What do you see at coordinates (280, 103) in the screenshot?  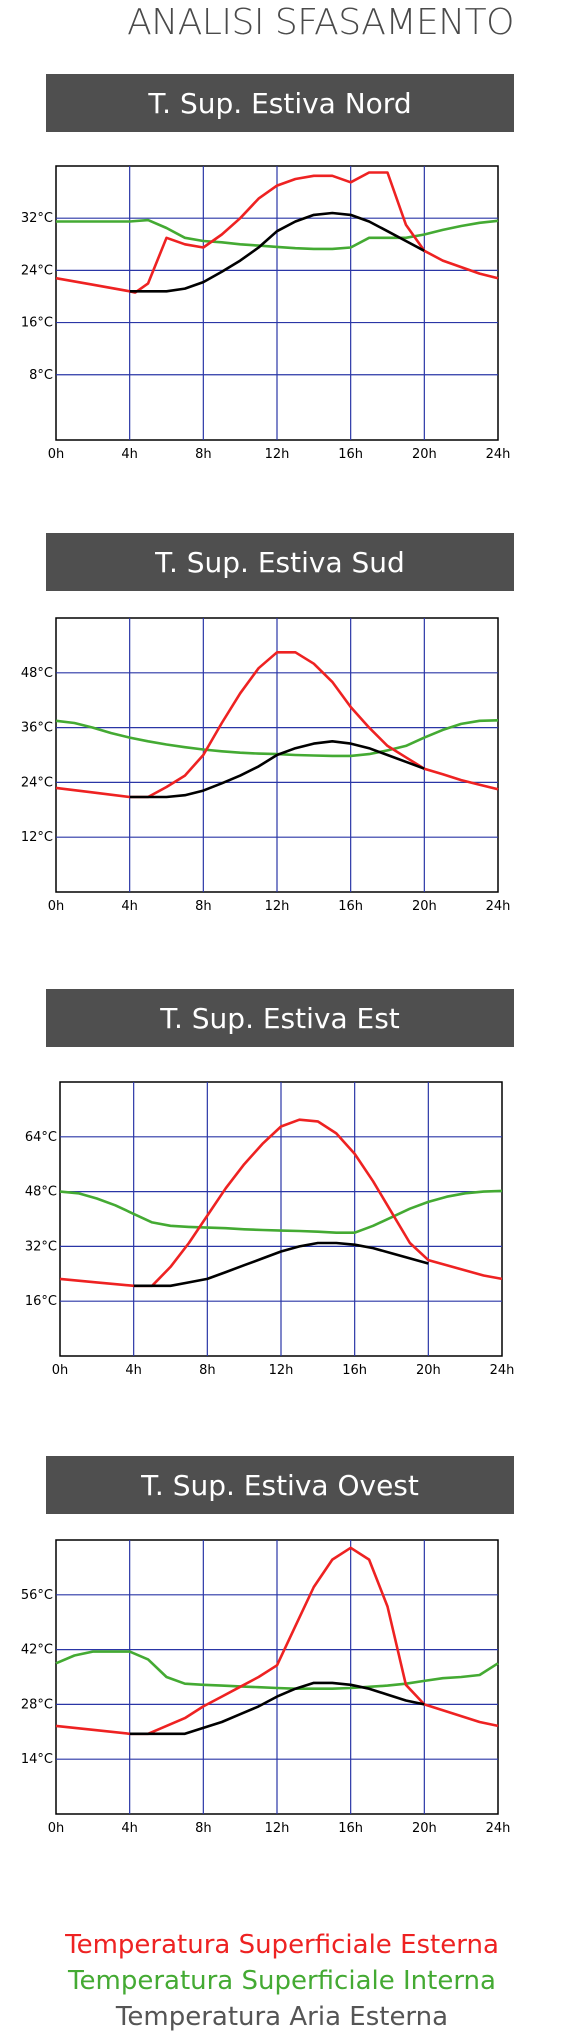 I see `chart-title-nord: T. Sup. Estiva Nord` at bounding box center [280, 103].